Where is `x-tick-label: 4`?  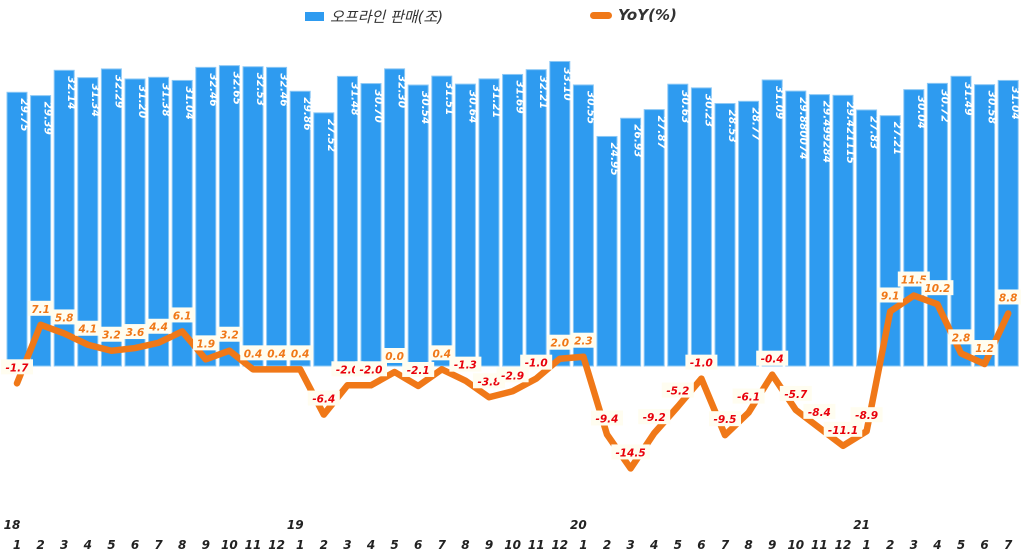
x-tick-label: 4 is located at coordinates (370, 545).